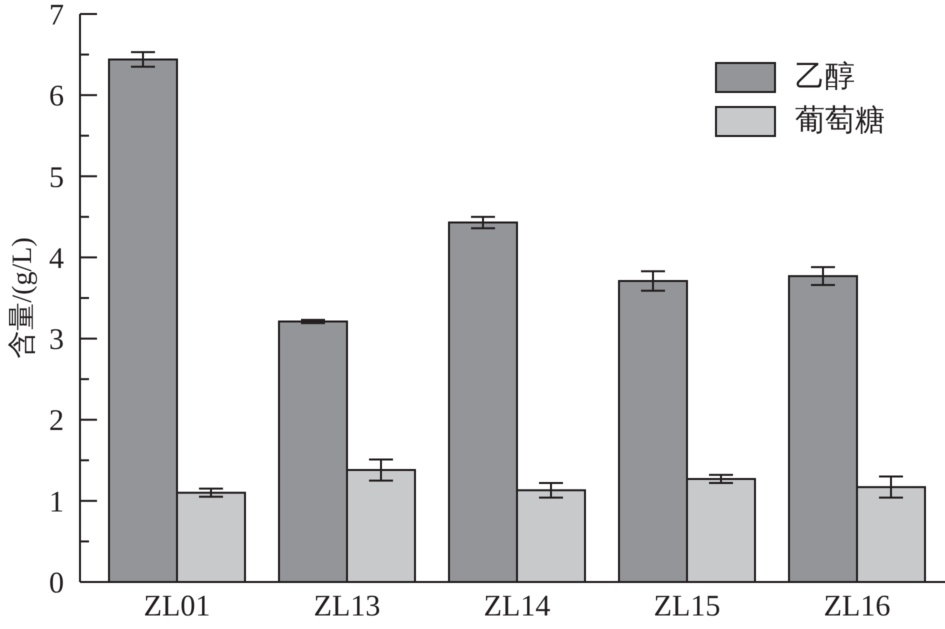 The height and width of the screenshot is (629, 945). Describe the element at coordinates (56, 501) in the screenshot. I see `y-tick-label: 1` at that location.